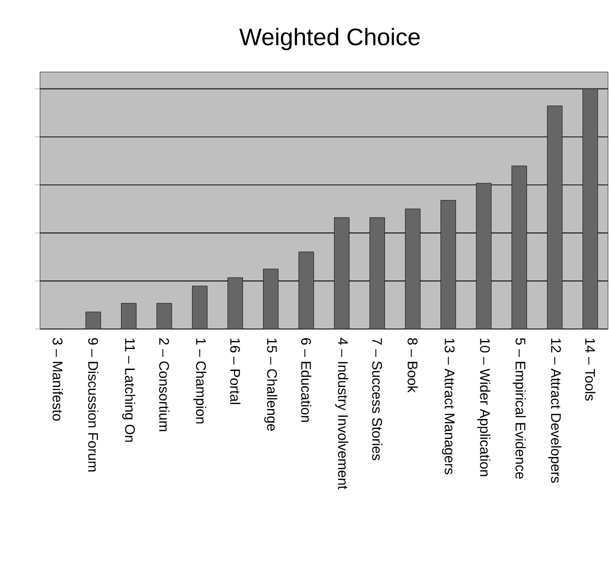 The height and width of the screenshot is (569, 609). Describe the element at coordinates (93, 405) in the screenshot. I see `x-tick-label: 9 – Discussion Forum` at that location.